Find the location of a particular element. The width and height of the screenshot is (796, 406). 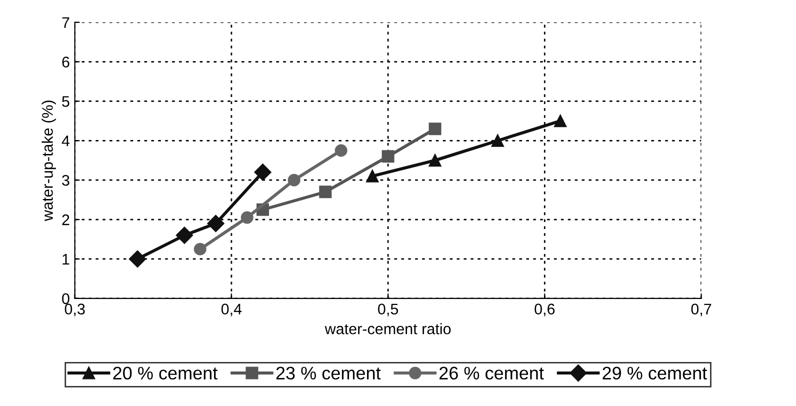

y-tick-label: 7 is located at coordinates (66, 22).